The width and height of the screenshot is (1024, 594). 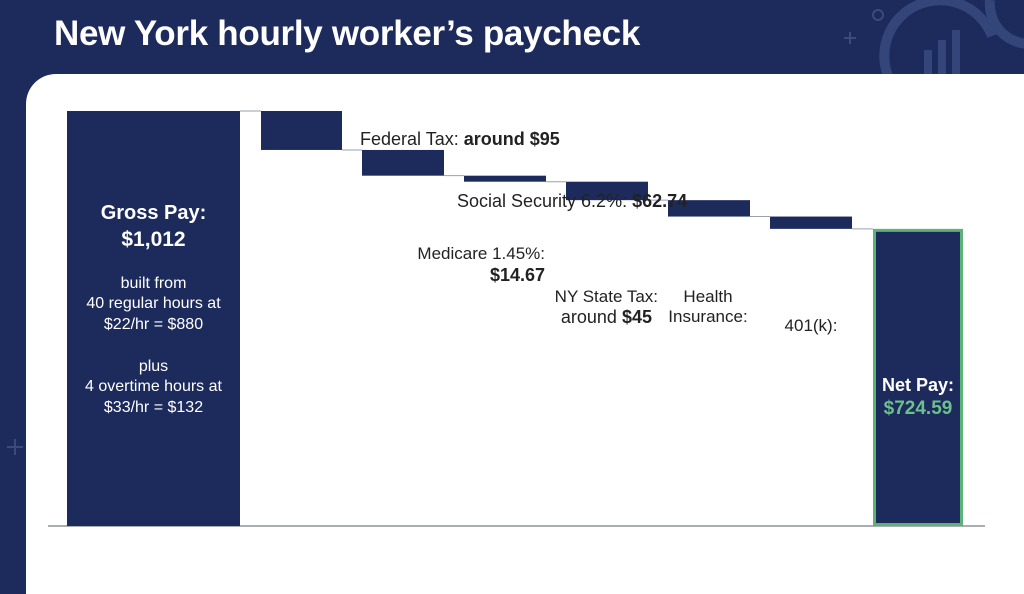 What do you see at coordinates (15, 447) in the screenshot?
I see `decorative-plus-icon` at bounding box center [15, 447].